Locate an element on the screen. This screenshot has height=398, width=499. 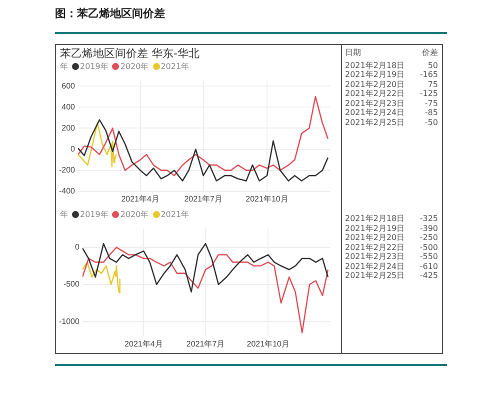
y-tick-label: 600 is located at coordinates (69, 85).